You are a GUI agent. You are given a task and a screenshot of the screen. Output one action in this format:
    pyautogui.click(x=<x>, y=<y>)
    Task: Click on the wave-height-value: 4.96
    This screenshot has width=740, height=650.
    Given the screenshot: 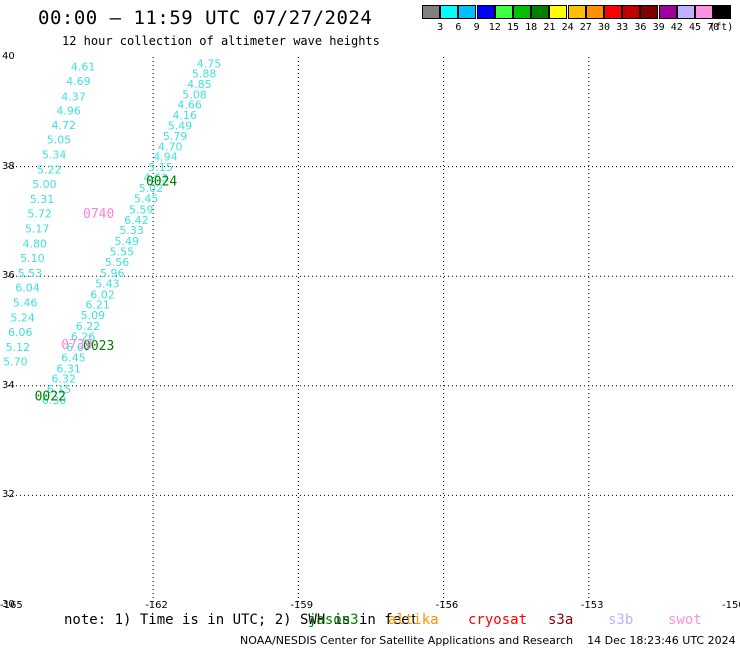 What is the action you would take?
    pyautogui.click(x=68, y=111)
    